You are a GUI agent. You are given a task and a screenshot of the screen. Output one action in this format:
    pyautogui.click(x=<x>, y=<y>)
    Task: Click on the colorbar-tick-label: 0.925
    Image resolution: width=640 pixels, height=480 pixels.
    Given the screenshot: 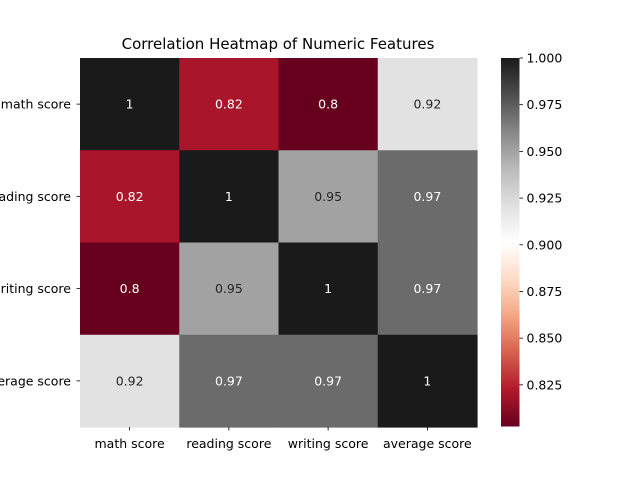 What is the action you would take?
    pyautogui.click(x=545, y=198)
    